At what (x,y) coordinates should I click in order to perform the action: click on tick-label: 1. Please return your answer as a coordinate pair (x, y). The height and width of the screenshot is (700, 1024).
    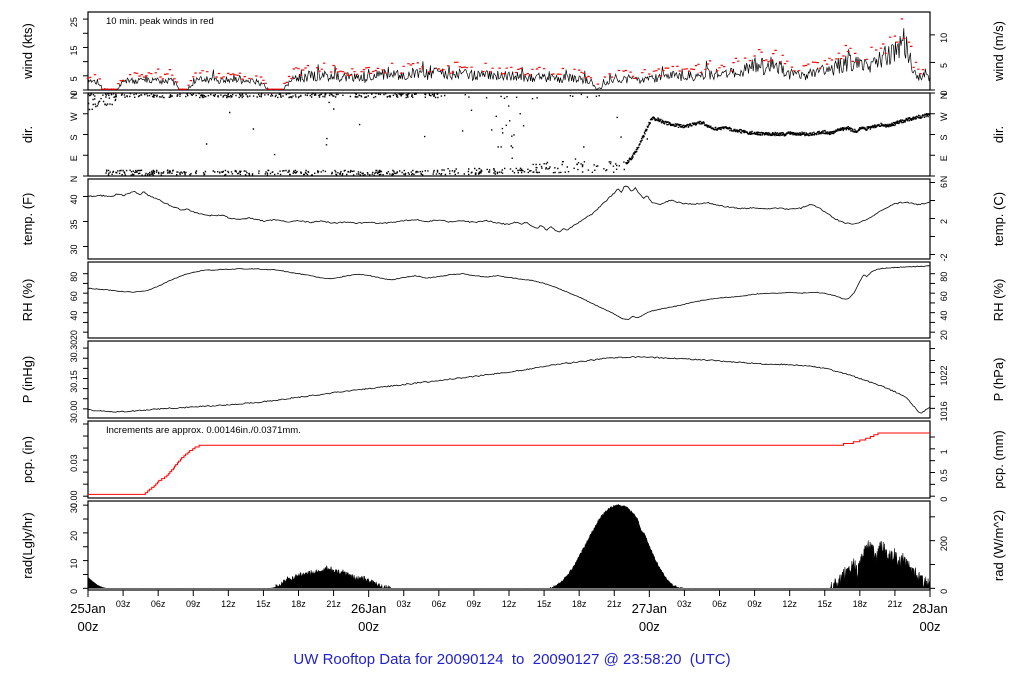
    Looking at the image, I should click on (944, 451).